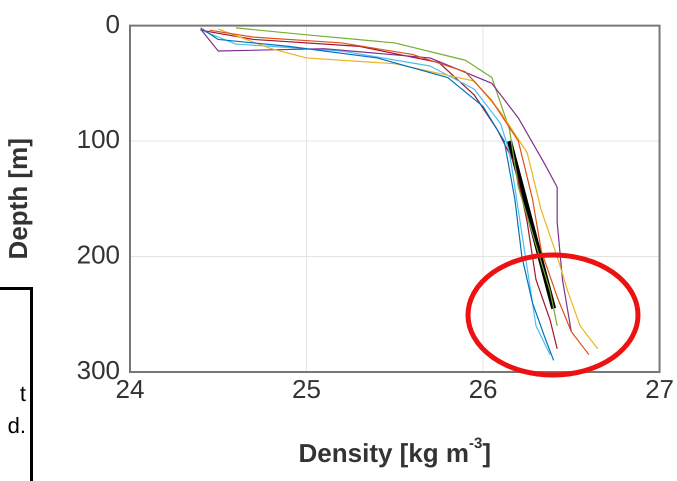 The width and height of the screenshot is (677, 481). What do you see at coordinates (113, 23) in the screenshot?
I see `y-tick-label: 0` at bounding box center [113, 23].